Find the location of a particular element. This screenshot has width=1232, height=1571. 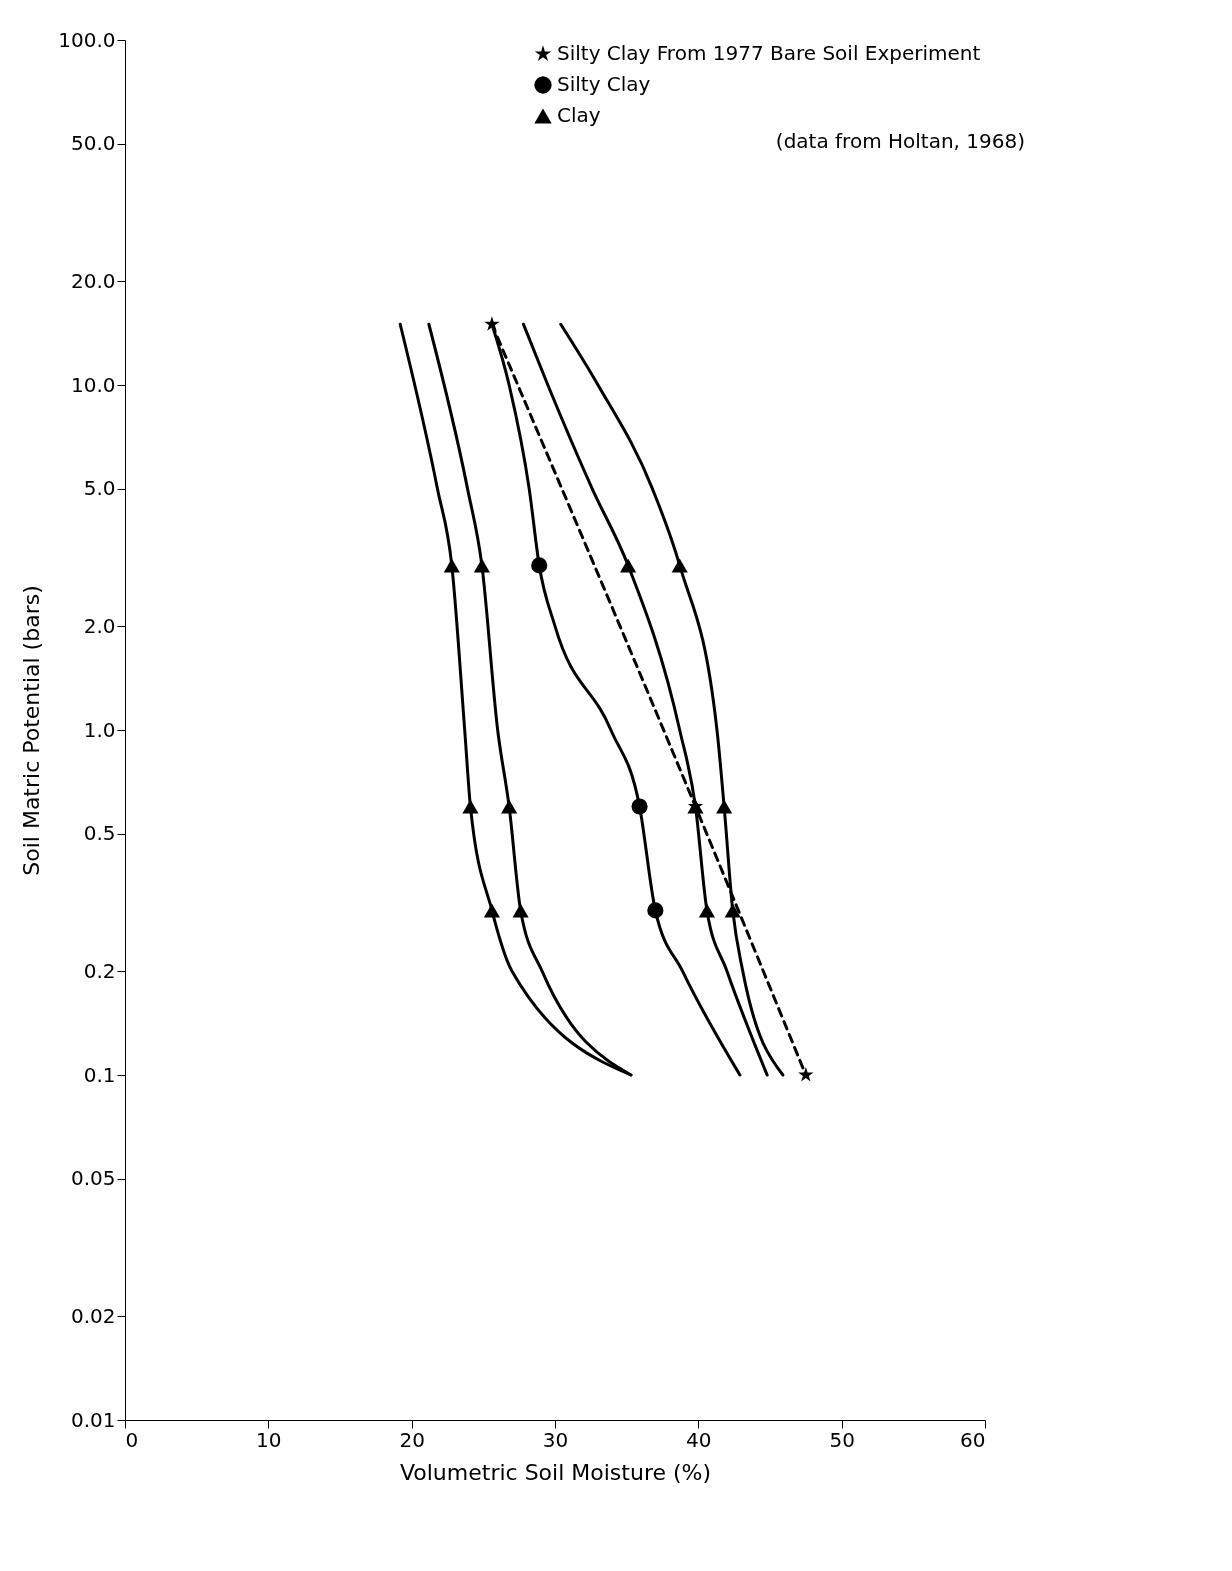

y-tick-label: 0.1 is located at coordinates (99, 1074).